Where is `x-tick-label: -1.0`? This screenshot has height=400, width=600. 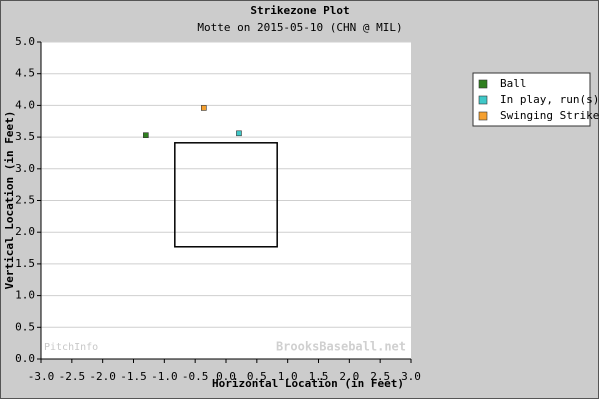
x-tick-label: -1.0 is located at coordinates (164, 376).